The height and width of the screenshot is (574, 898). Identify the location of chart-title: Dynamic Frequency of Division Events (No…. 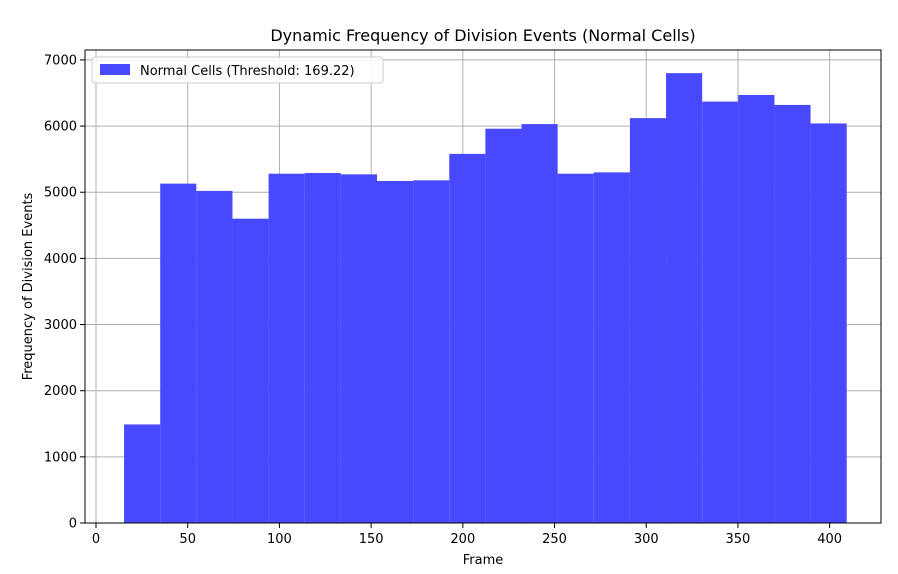
(482, 35).